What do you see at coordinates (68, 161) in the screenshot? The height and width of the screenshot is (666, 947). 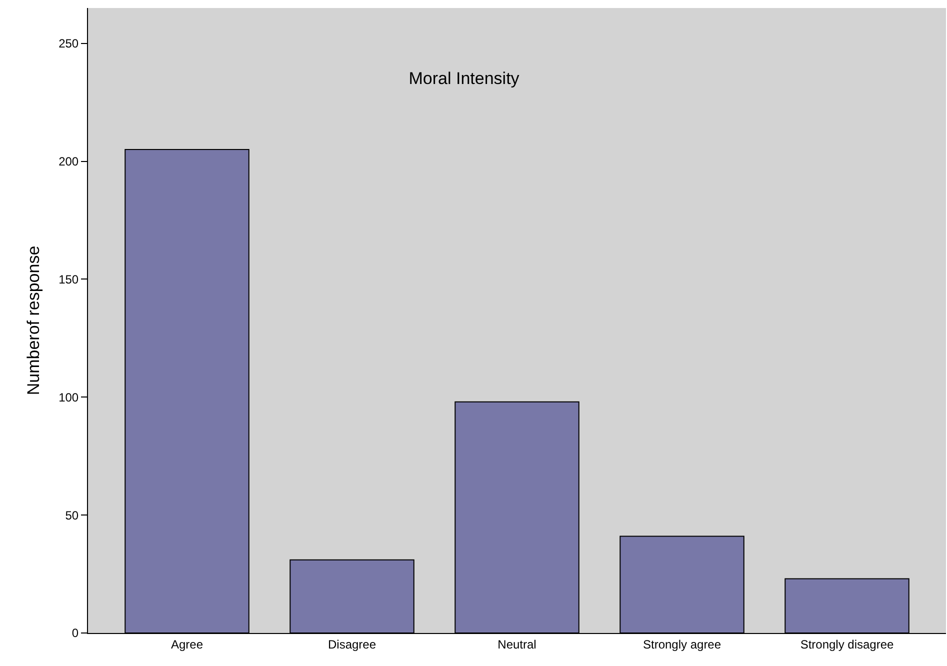 I see `y-tick-label: 200` at bounding box center [68, 161].